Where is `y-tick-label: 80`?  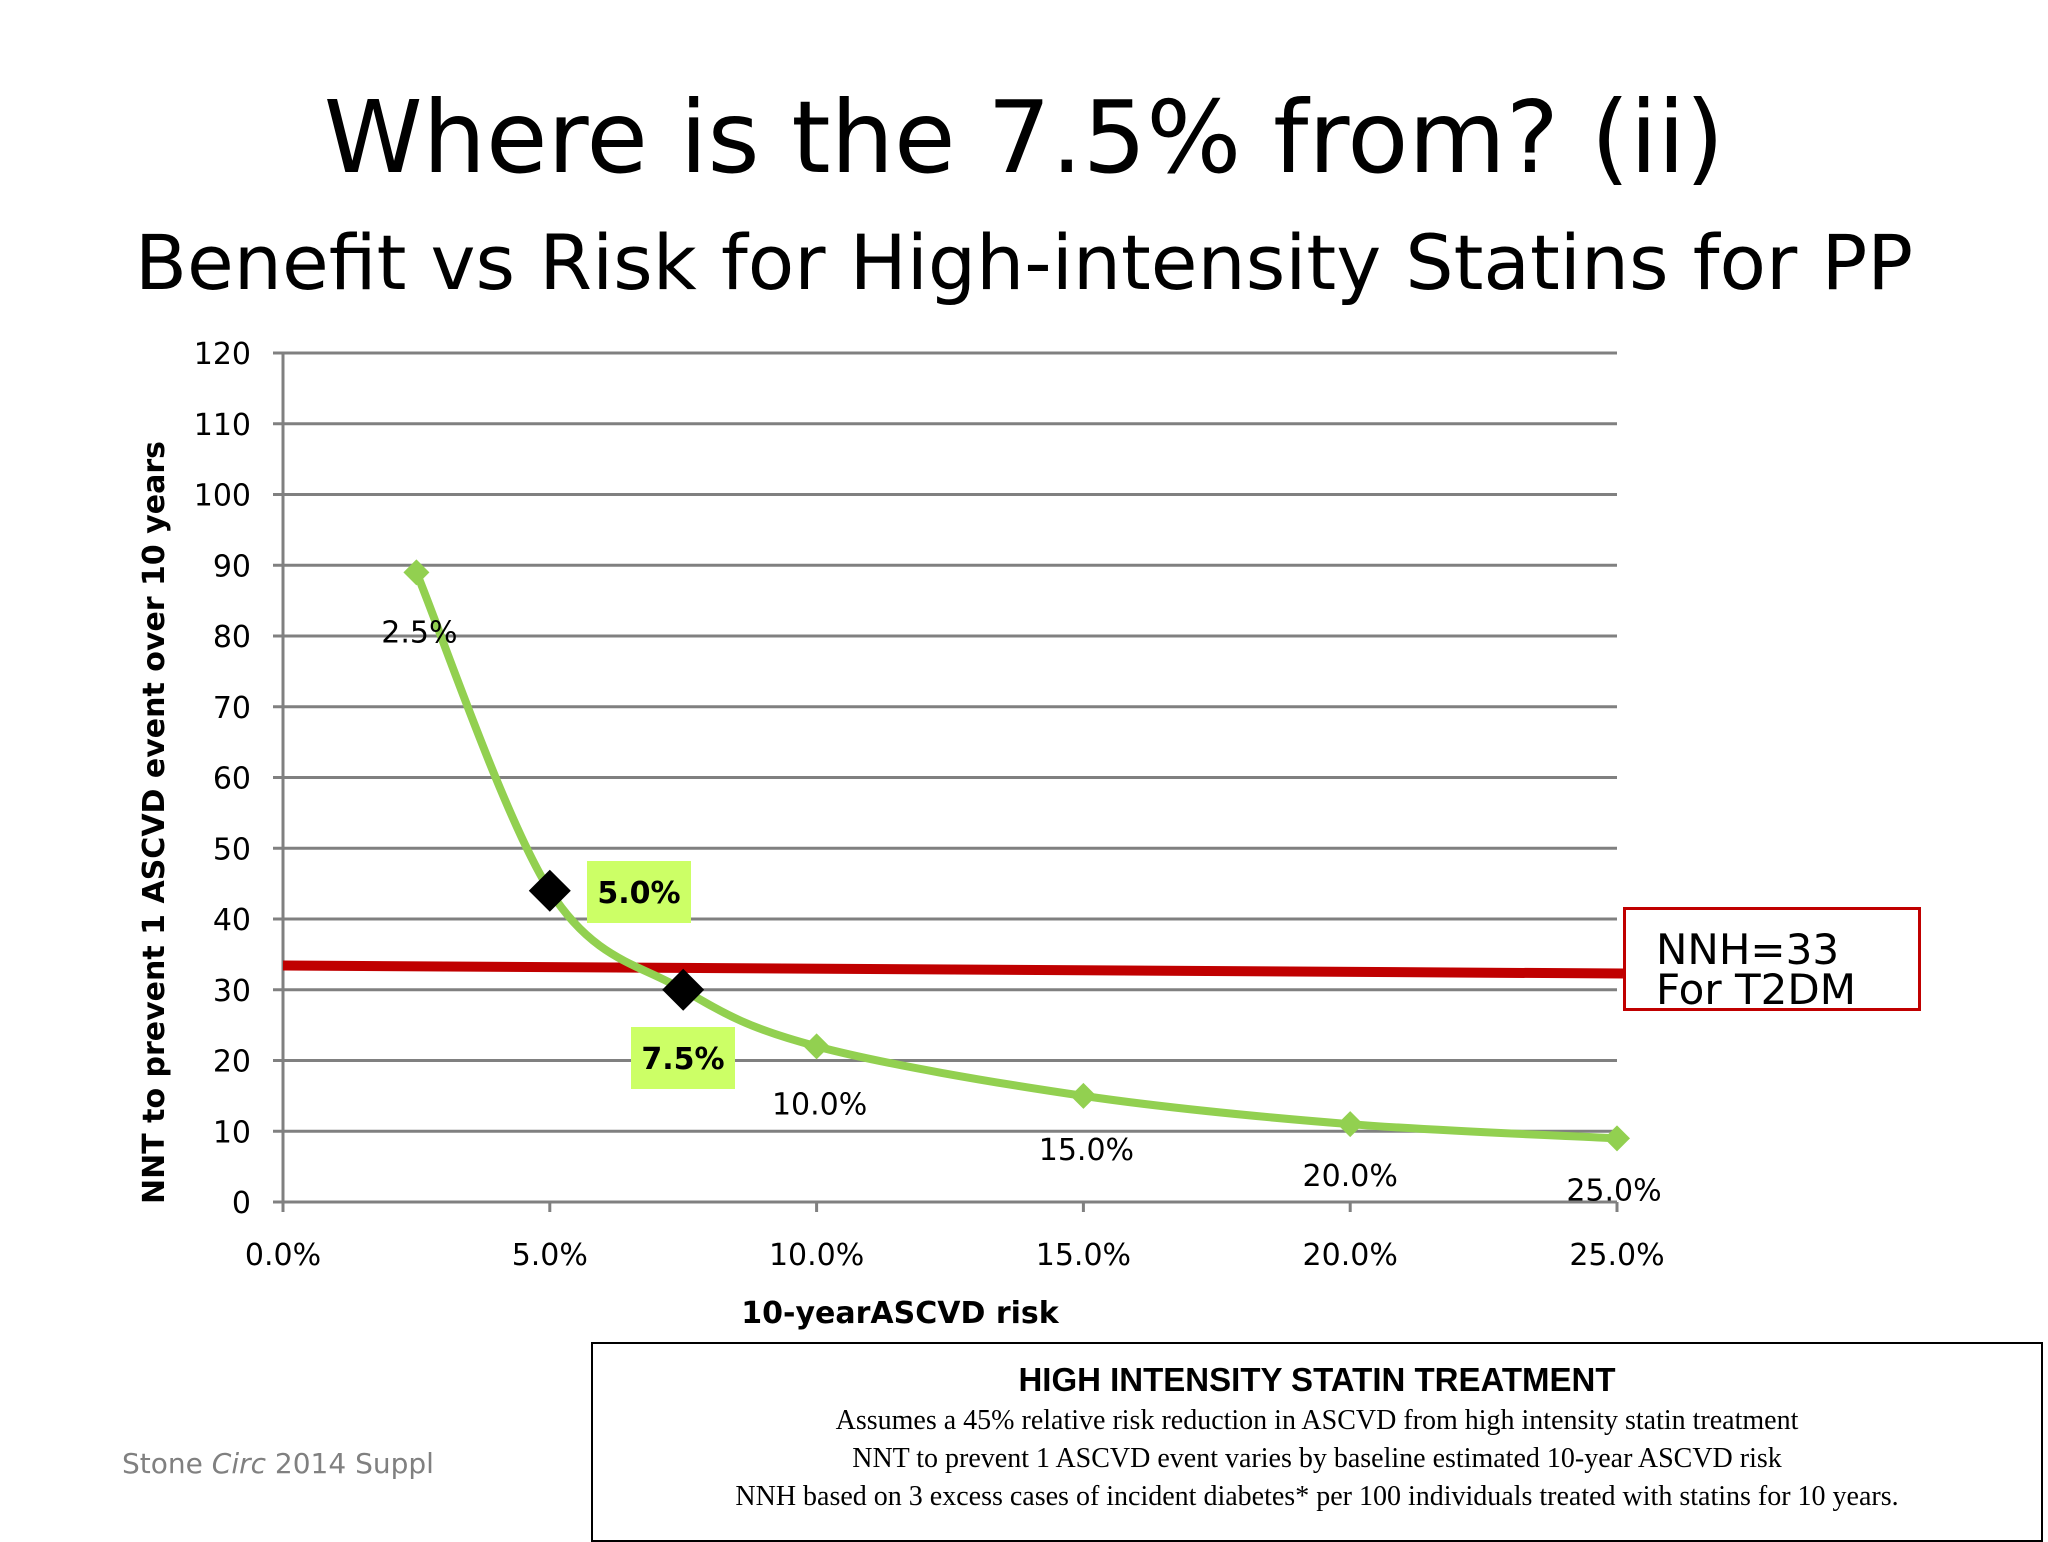 y-tick-label: 80 is located at coordinates (232, 637).